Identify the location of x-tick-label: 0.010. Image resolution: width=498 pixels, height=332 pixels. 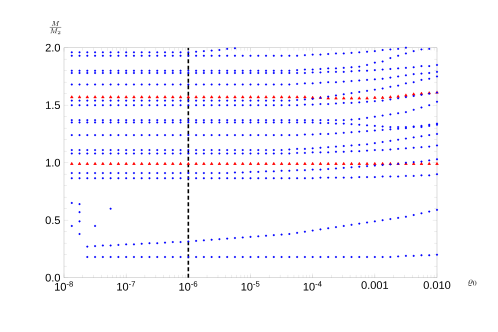
(437, 285).